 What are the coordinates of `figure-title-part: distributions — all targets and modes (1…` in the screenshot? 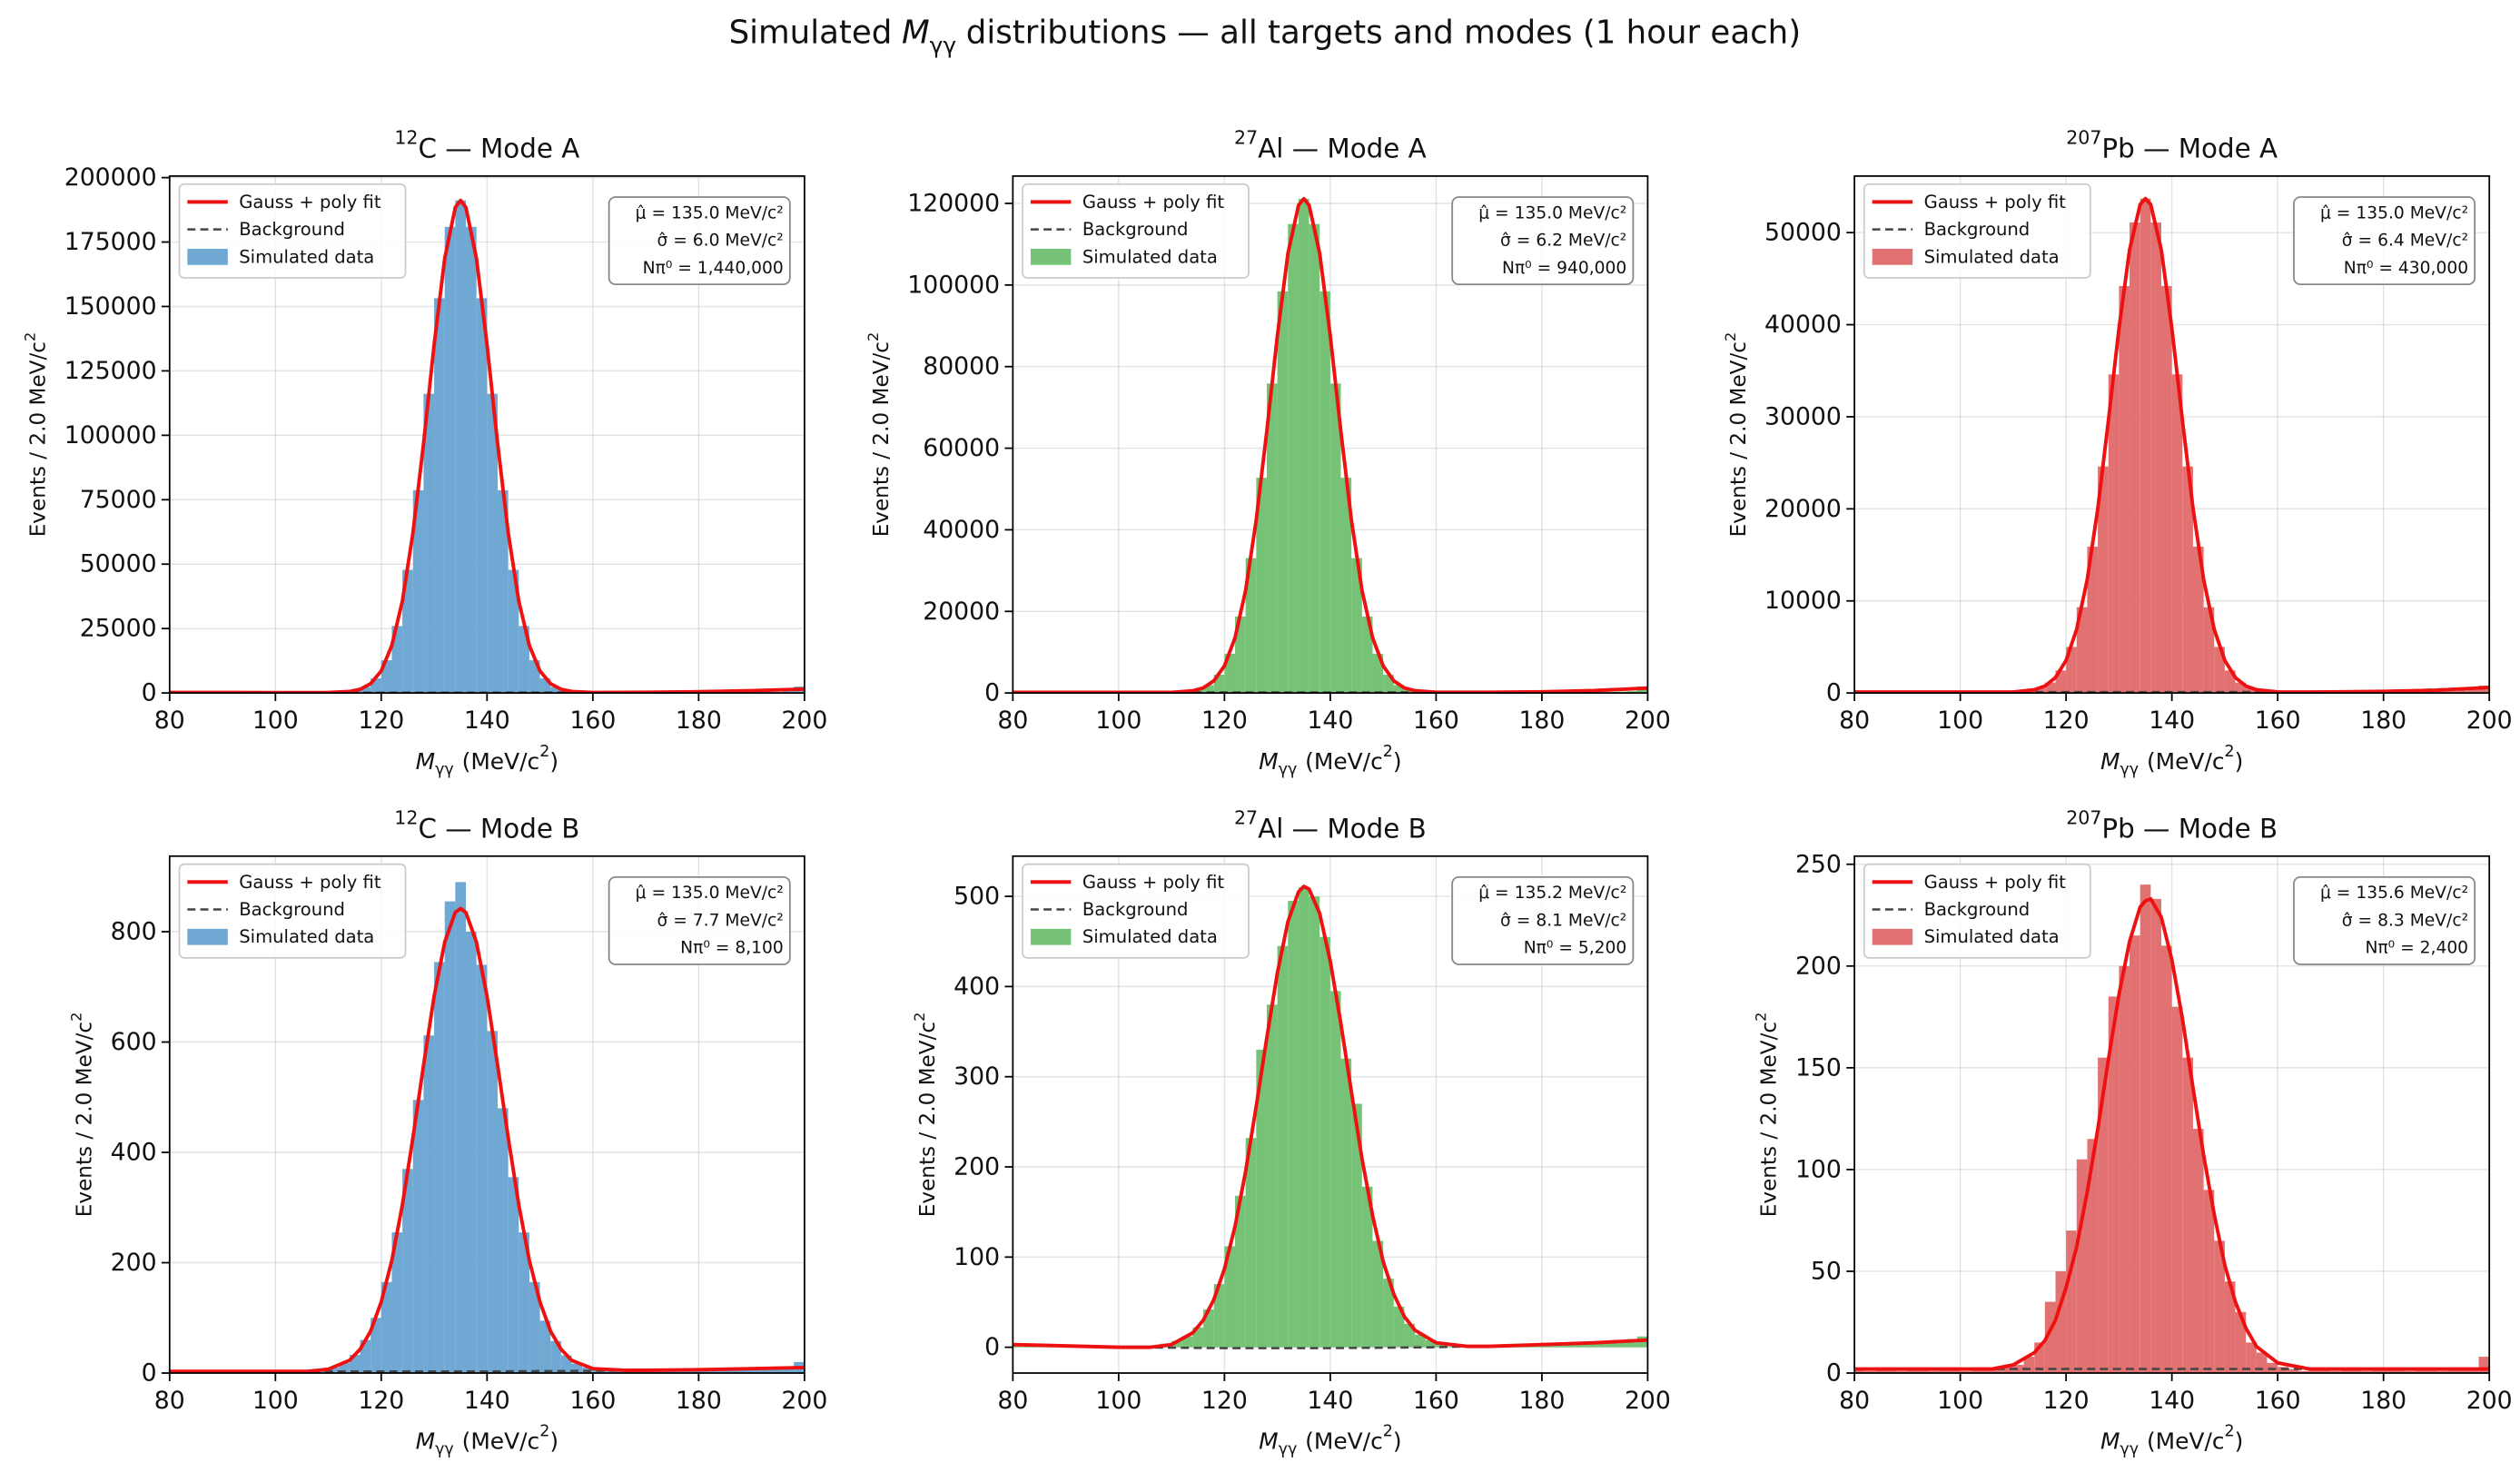 It's located at (1384, 32).